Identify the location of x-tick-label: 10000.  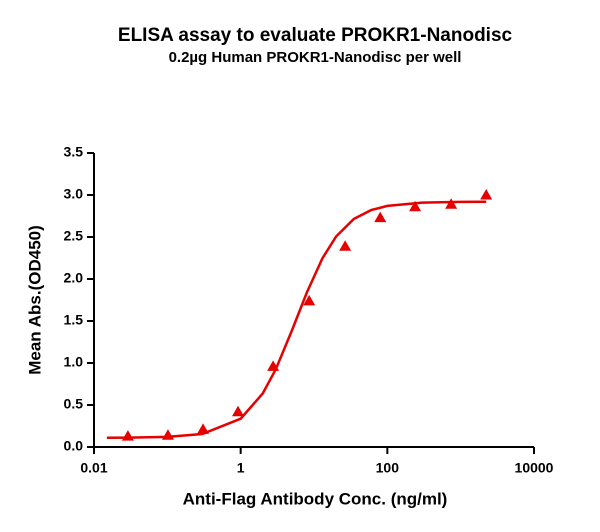
(534, 468).